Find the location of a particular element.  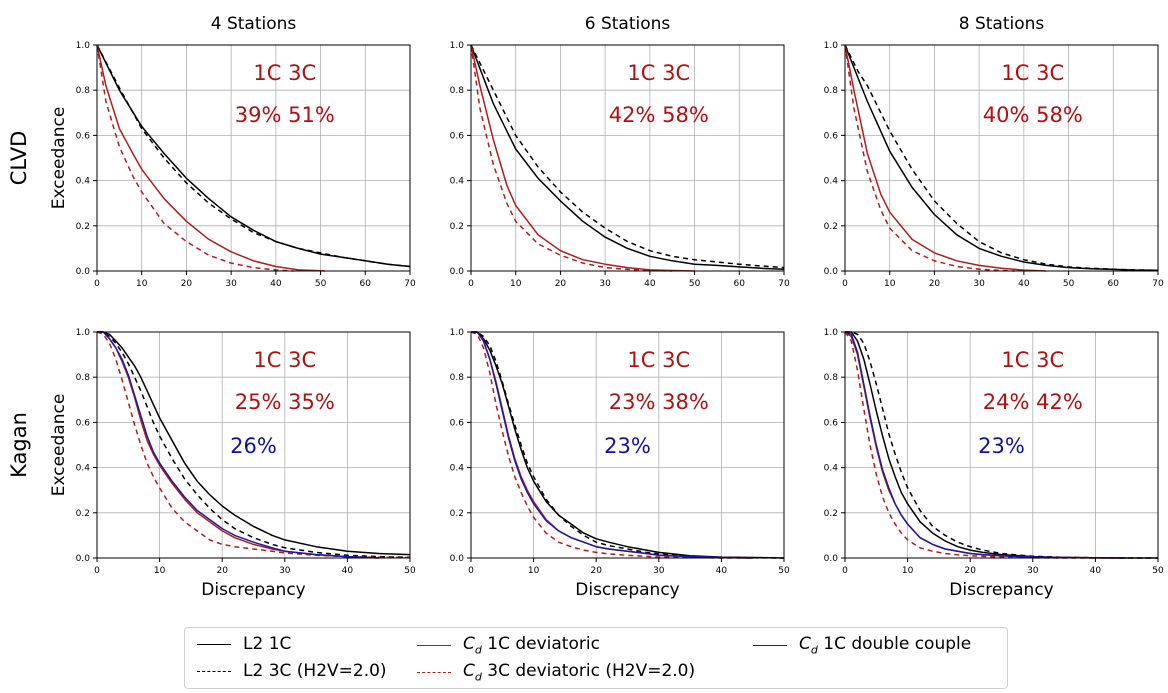

legend-item: L2 3C (H2V=2.0) is located at coordinates (292, 671).